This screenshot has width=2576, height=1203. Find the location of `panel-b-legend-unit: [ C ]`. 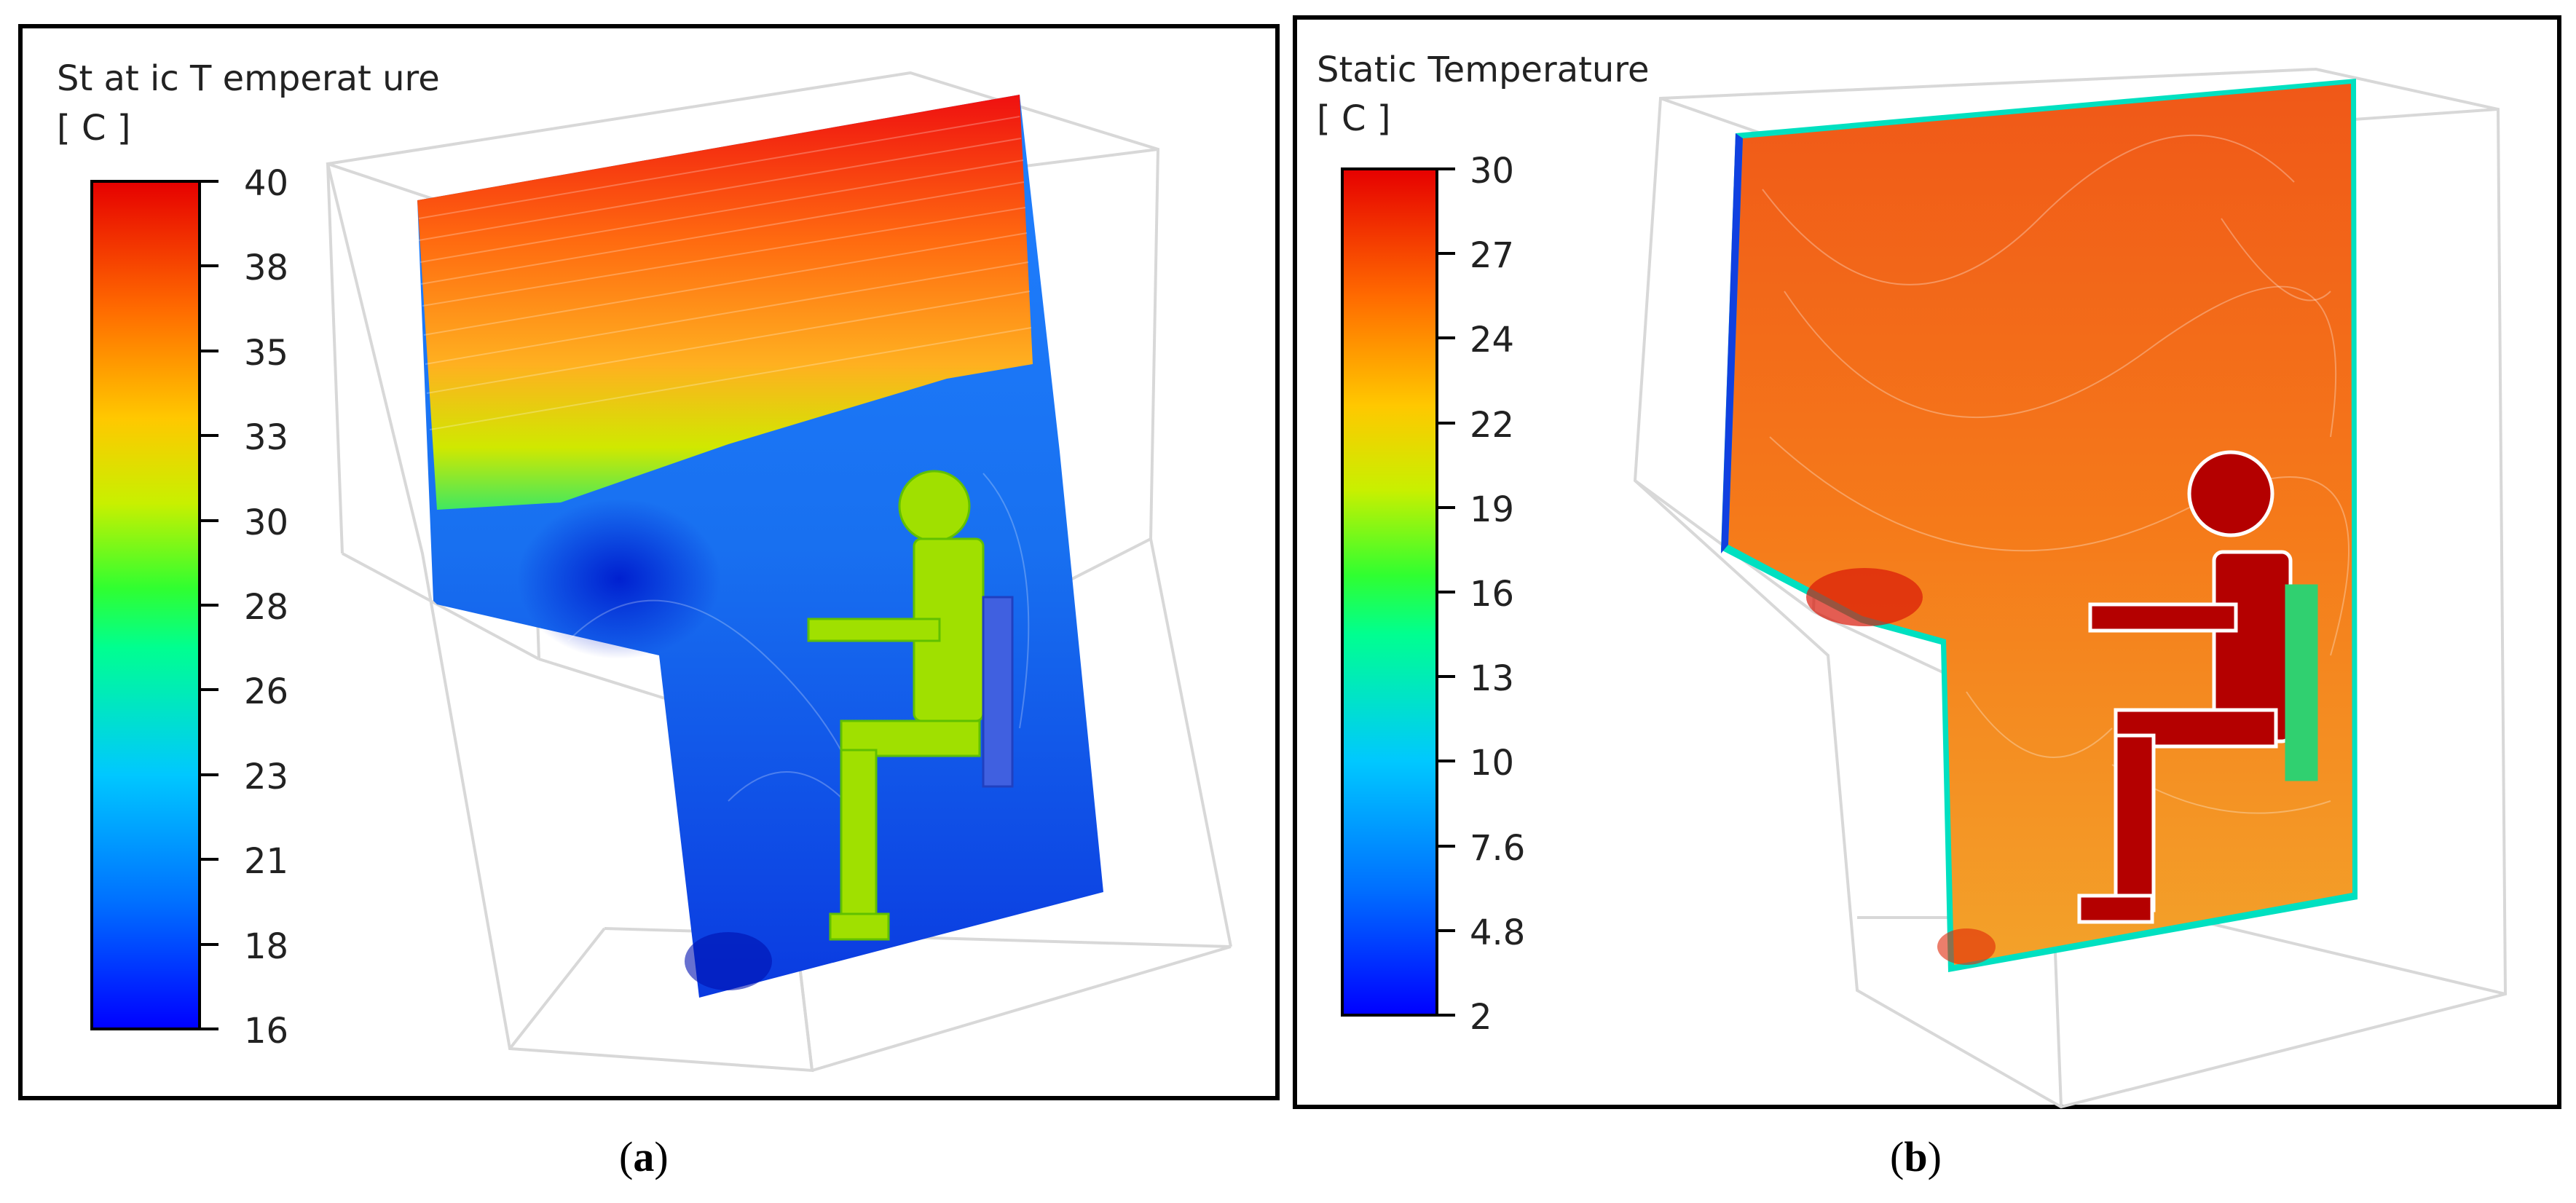

panel-b-legend-unit: [ C ] is located at coordinates (1354, 118).